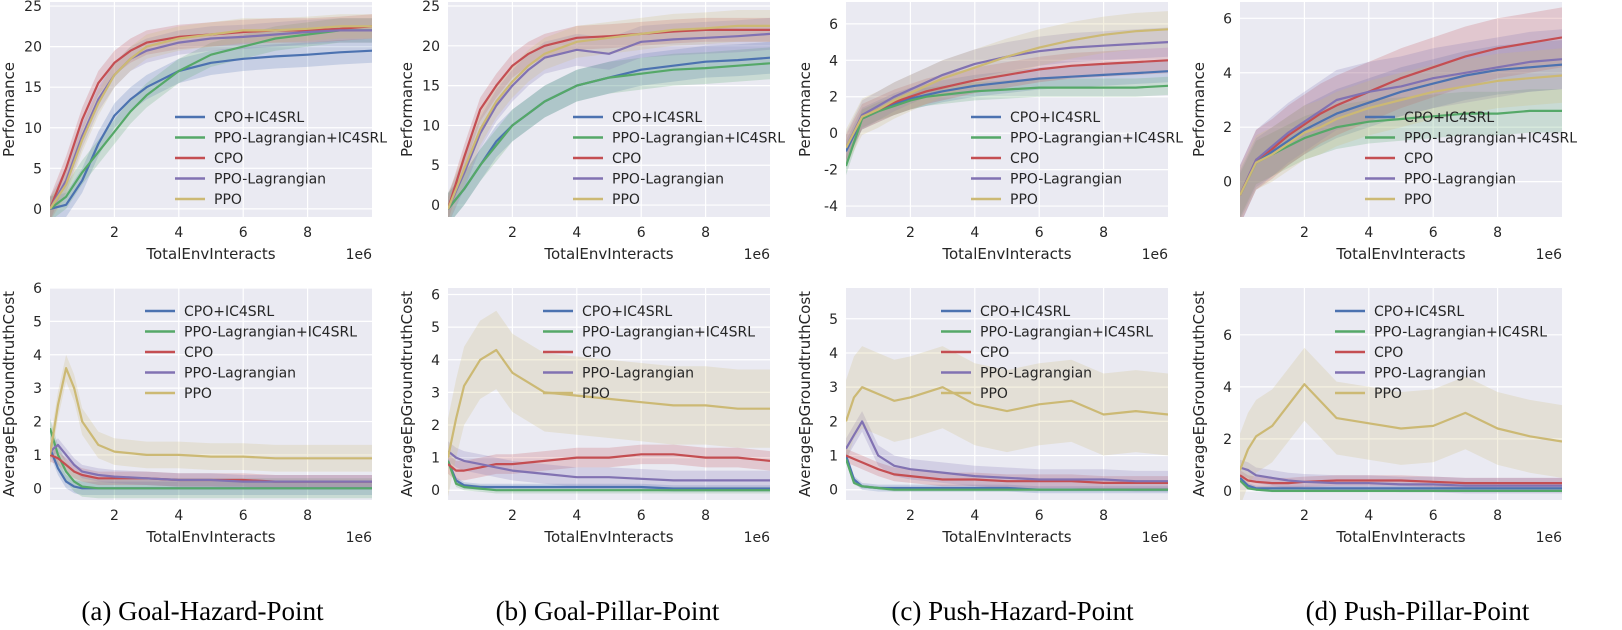 The height and width of the screenshot is (630, 1622). What do you see at coordinates (431, 7) in the screenshot?
I see `y-tick-label: 25` at bounding box center [431, 7].